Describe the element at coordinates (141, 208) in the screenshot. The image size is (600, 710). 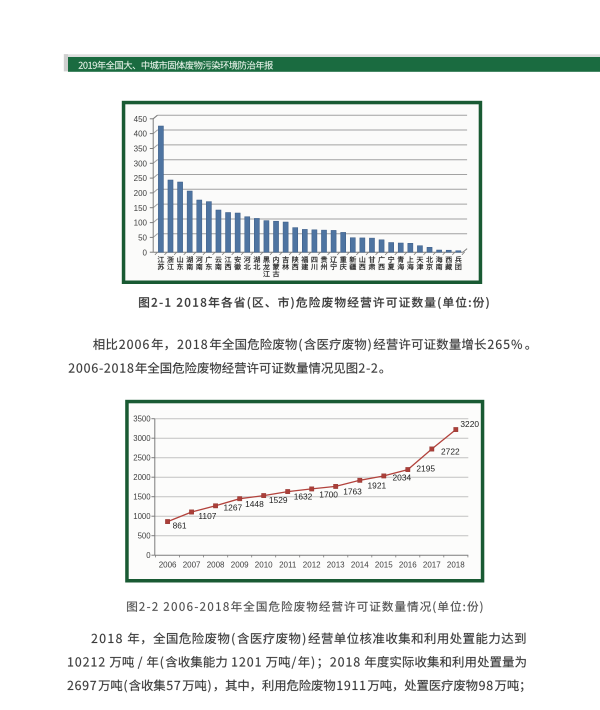
I see `svg-text: 150` at that location.